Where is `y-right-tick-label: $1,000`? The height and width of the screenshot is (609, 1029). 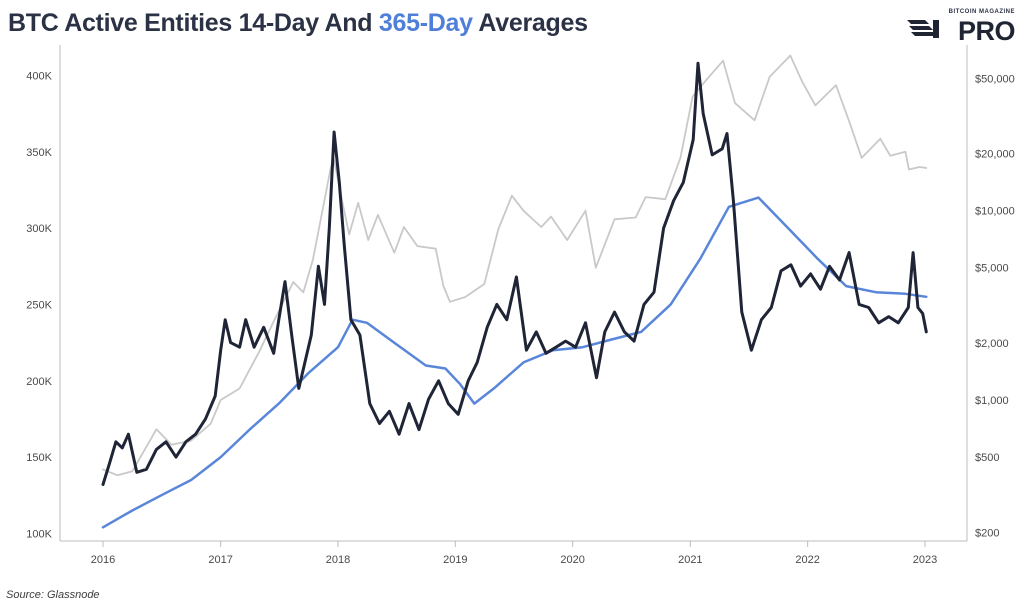 y-right-tick-label: $1,000 is located at coordinates (992, 401).